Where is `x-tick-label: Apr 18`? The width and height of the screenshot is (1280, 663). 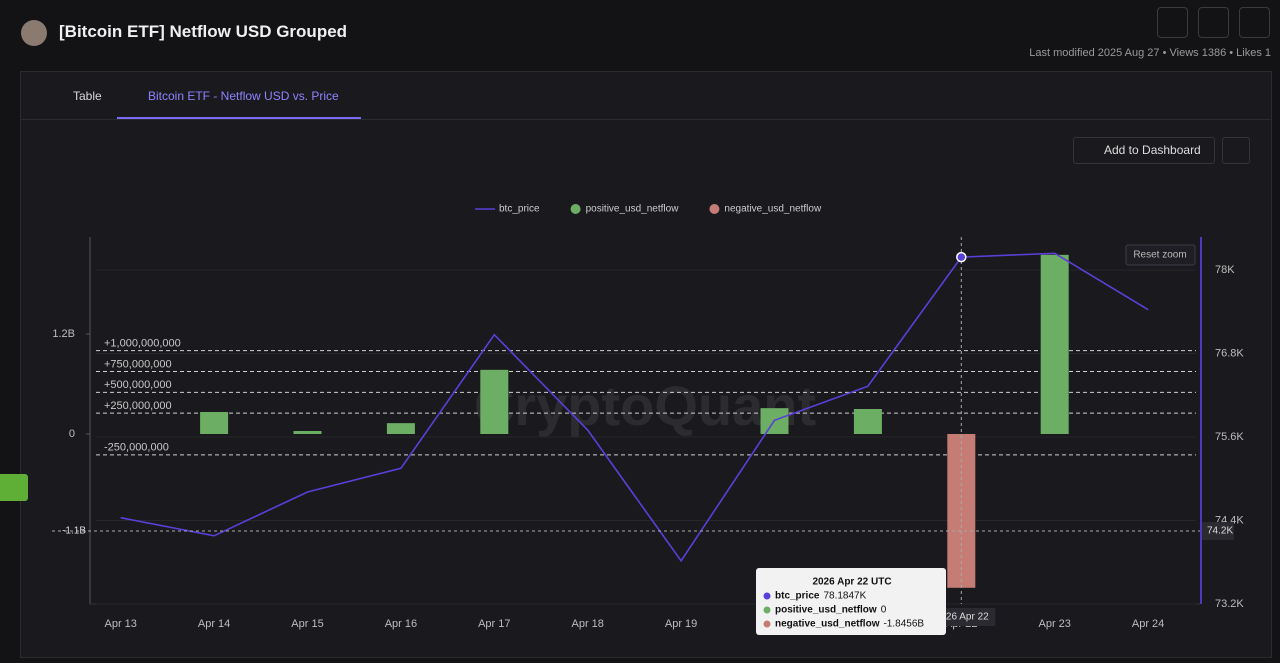
x-tick-label: Apr 18 is located at coordinates (587, 624).